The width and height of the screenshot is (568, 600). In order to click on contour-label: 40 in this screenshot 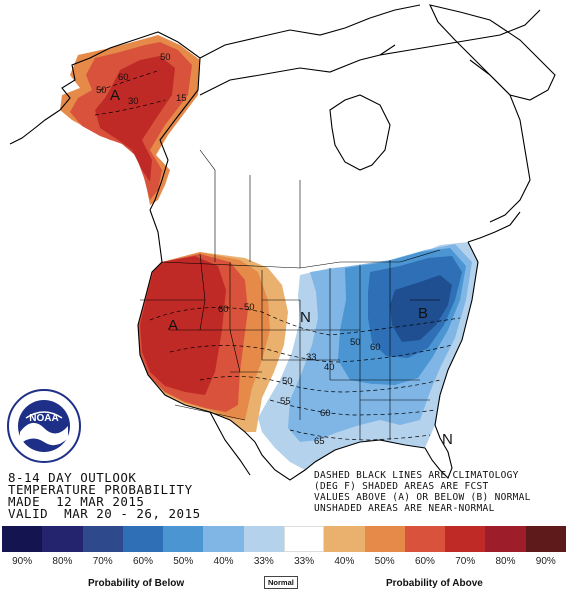, I will do `click(329, 367)`.